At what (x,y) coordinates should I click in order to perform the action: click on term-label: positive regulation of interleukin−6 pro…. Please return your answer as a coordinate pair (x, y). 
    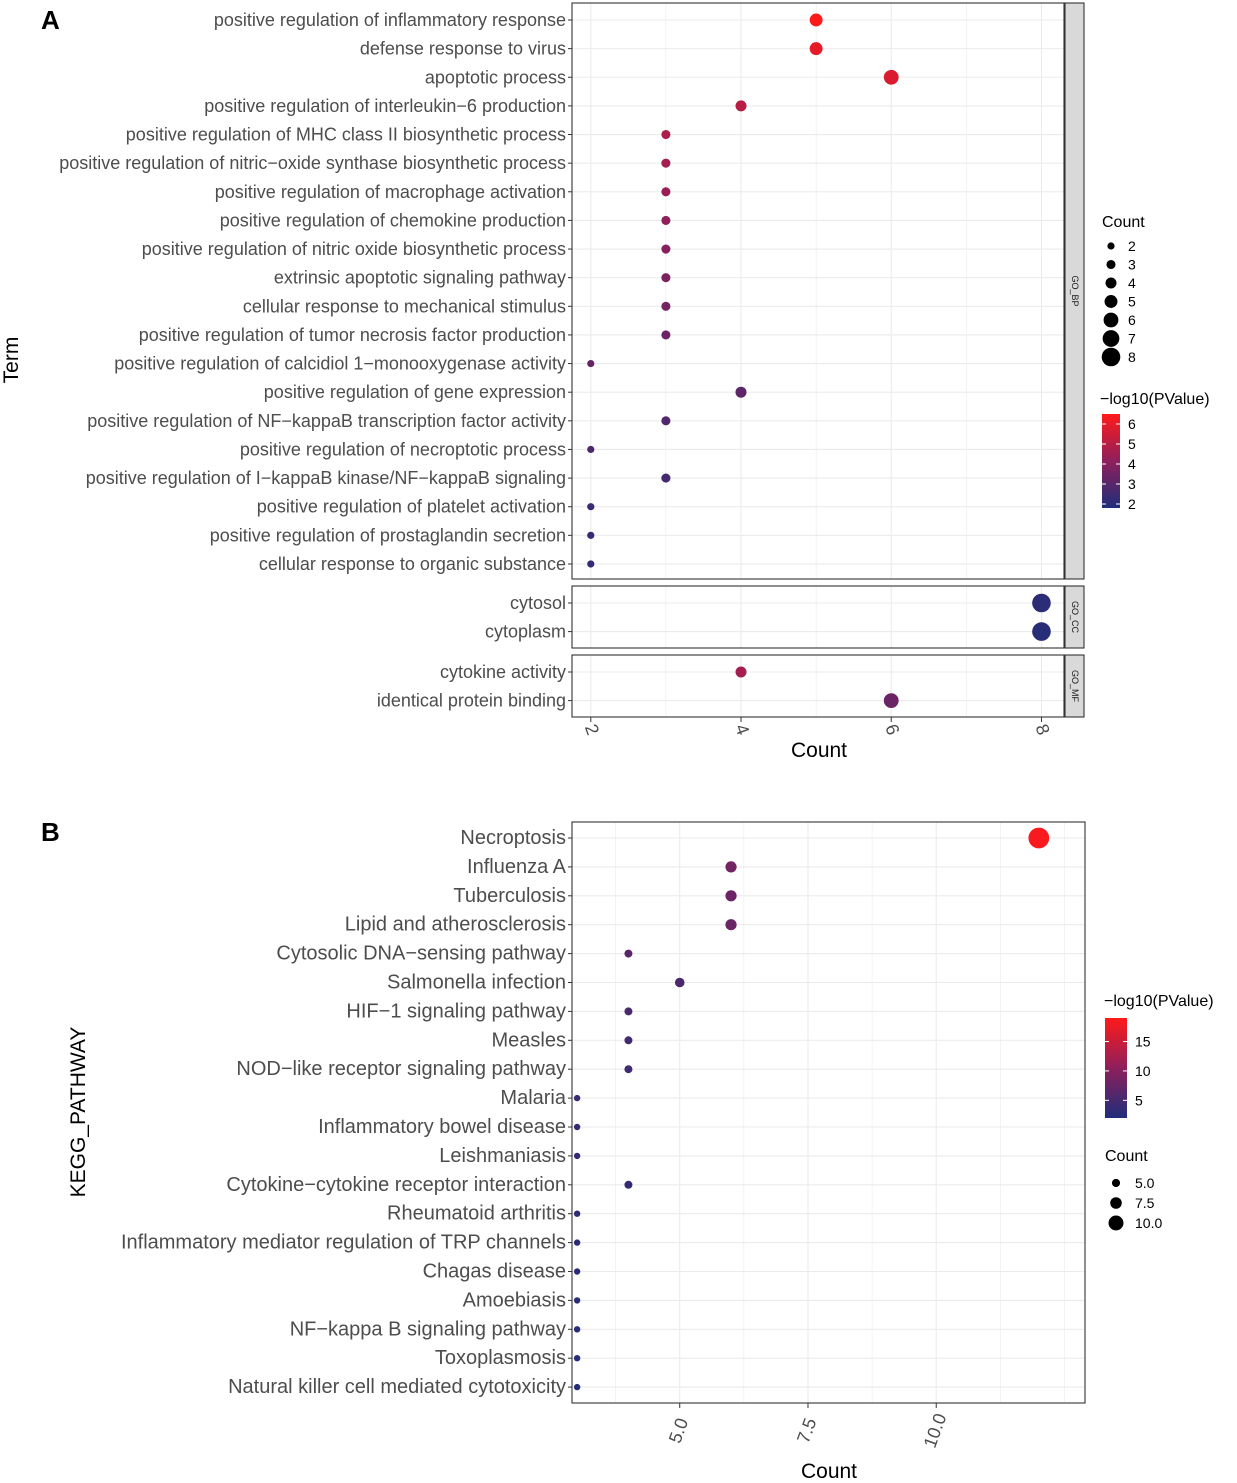
    Looking at the image, I should click on (385, 106).